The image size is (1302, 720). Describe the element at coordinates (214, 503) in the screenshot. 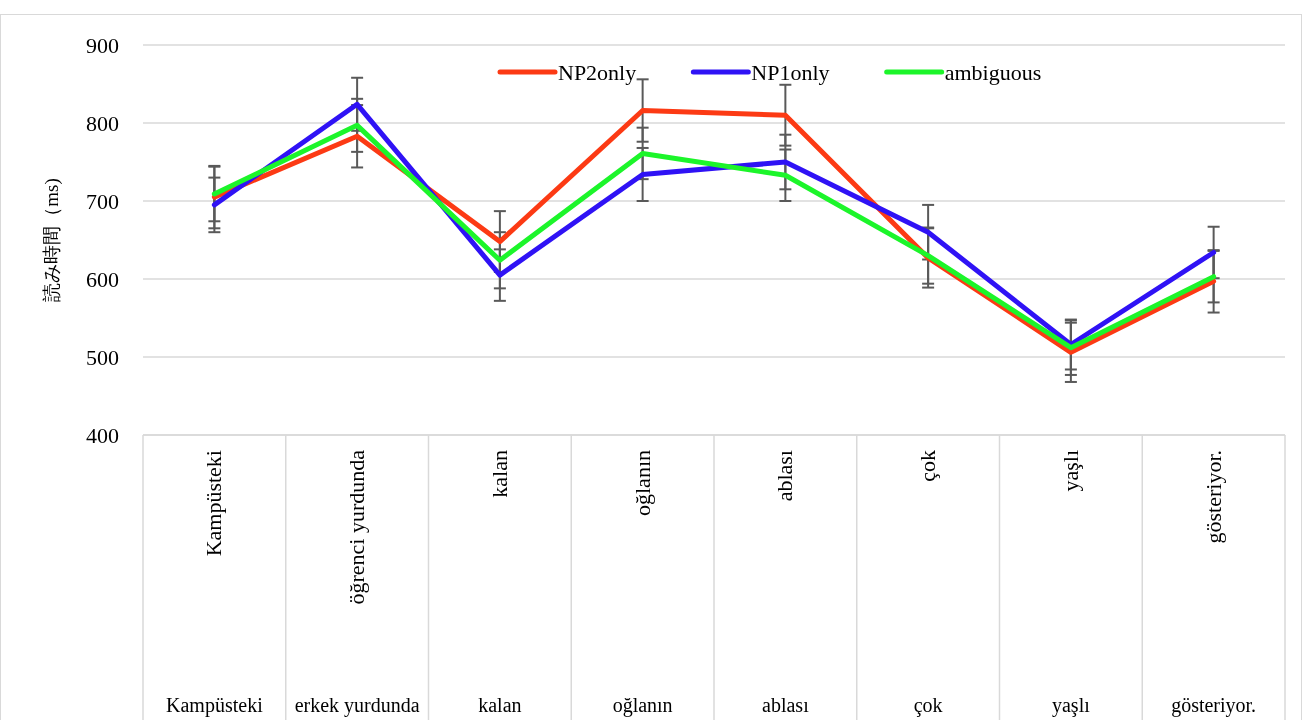

I see `x-tick-label: Kampüsteki` at that location.